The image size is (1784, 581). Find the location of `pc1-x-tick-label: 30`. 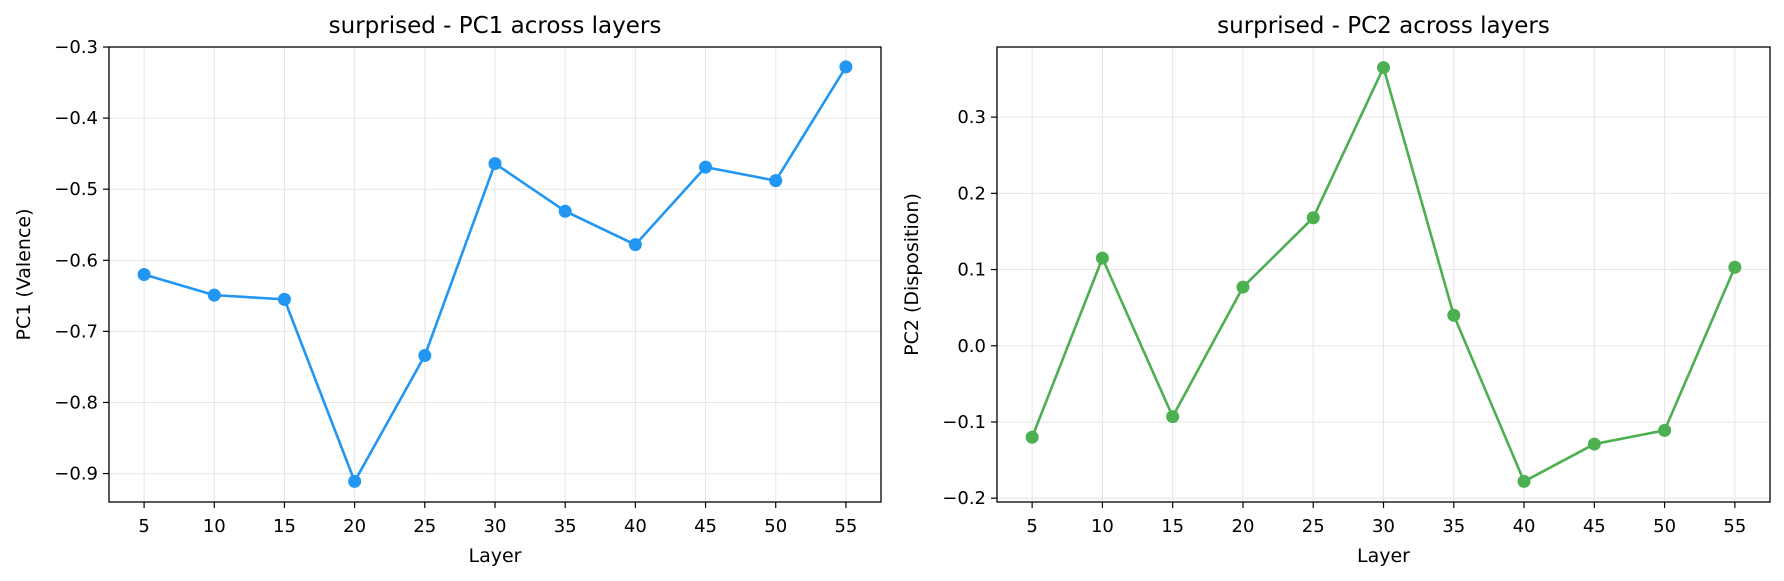

pc1-x-tick-label: 30 is located at coordinates (495, 526).